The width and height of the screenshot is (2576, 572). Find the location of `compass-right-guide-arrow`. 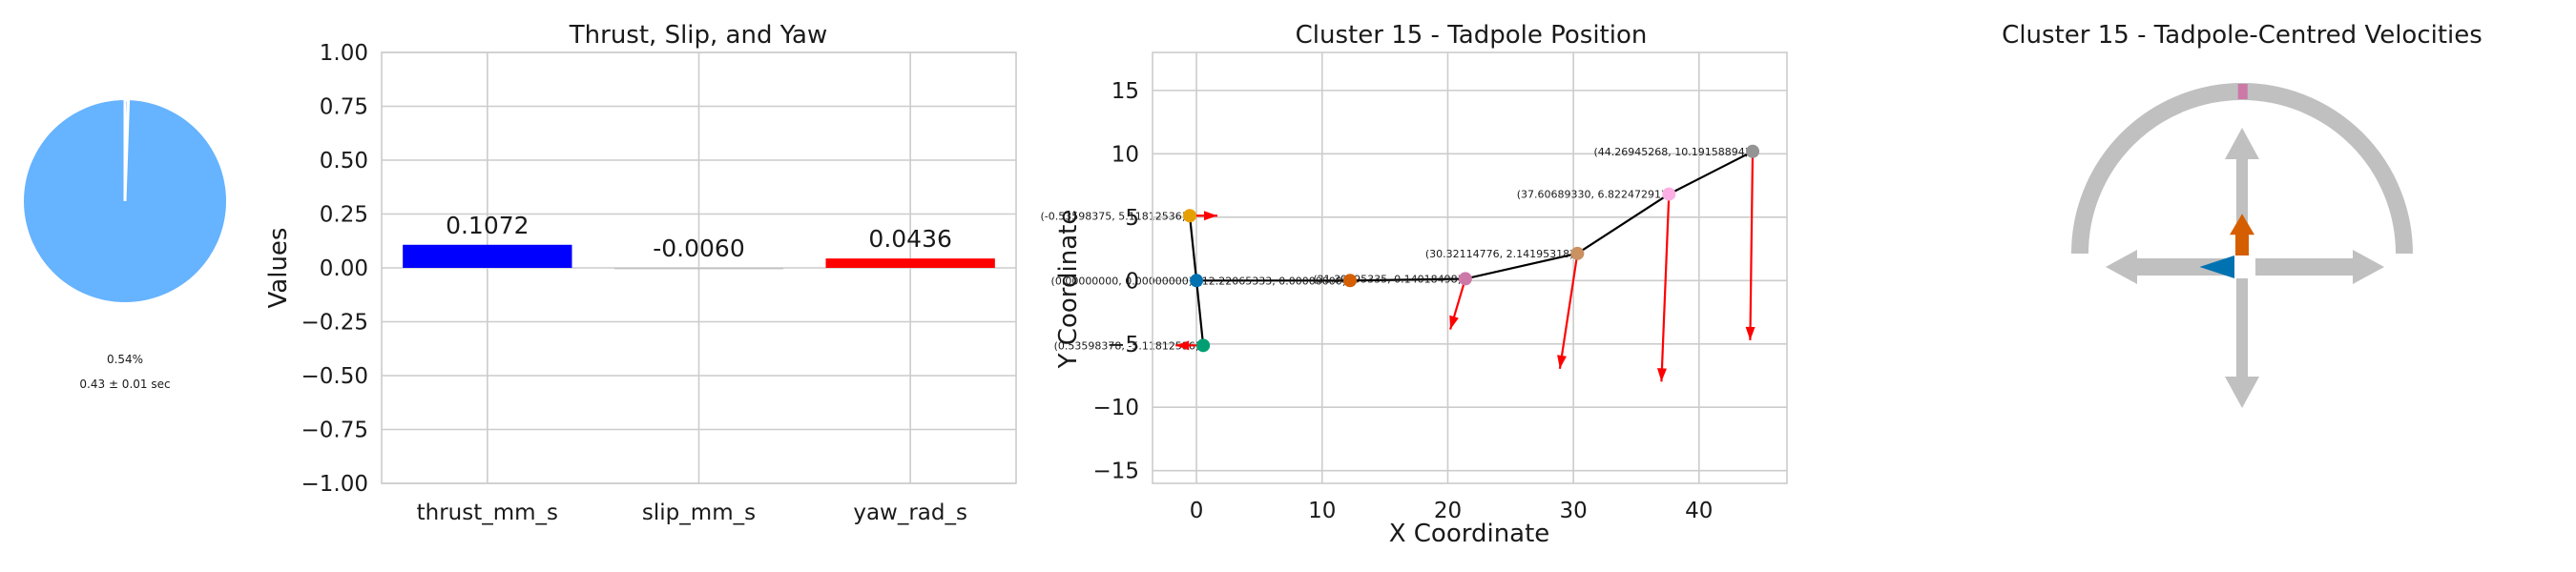

compass-right-guide-arrow is located at coordinates (2319, 267).